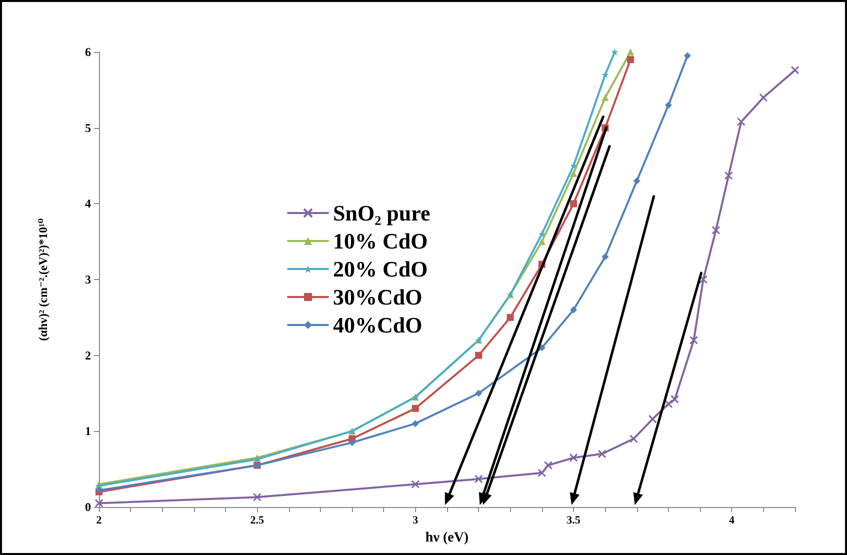 Image resolution: width=847 pixels, height=555 pixels. Describe the element at coordinates (377, 297) in the screenshot. I see `legend-label: 30%CdO` at that location.